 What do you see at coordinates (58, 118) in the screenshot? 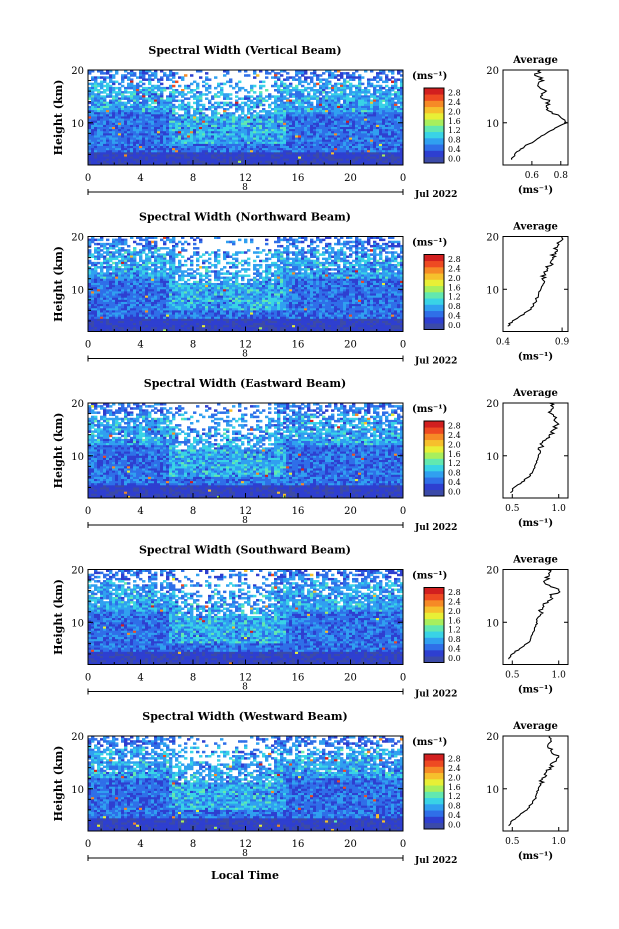
I see `y-axis-label: Height (km)` at bounding box center [58, 118].